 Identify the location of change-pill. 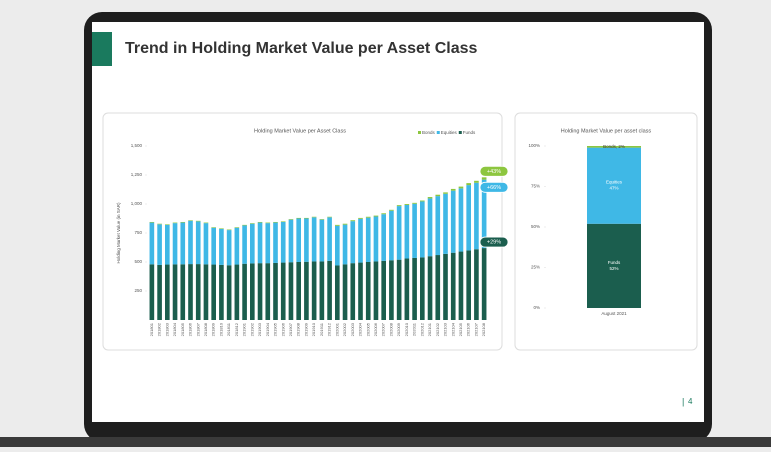
(494, 171).